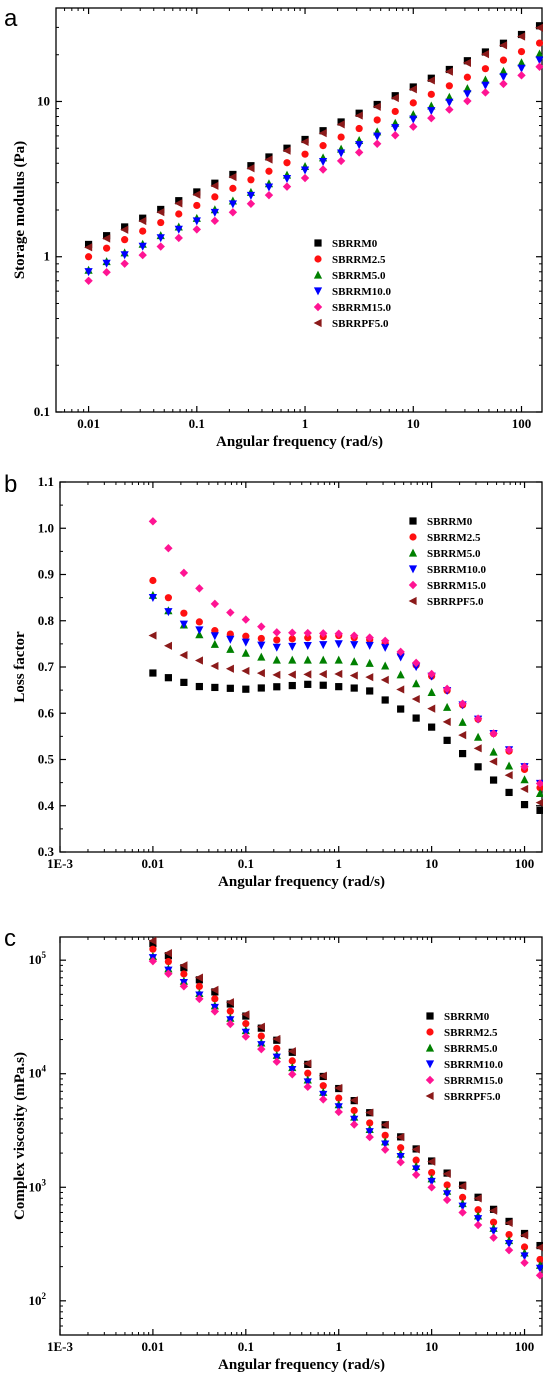 This screenshot has height=1380, width=543. I want to click on x-tick-label: 1, so click(338, 863).